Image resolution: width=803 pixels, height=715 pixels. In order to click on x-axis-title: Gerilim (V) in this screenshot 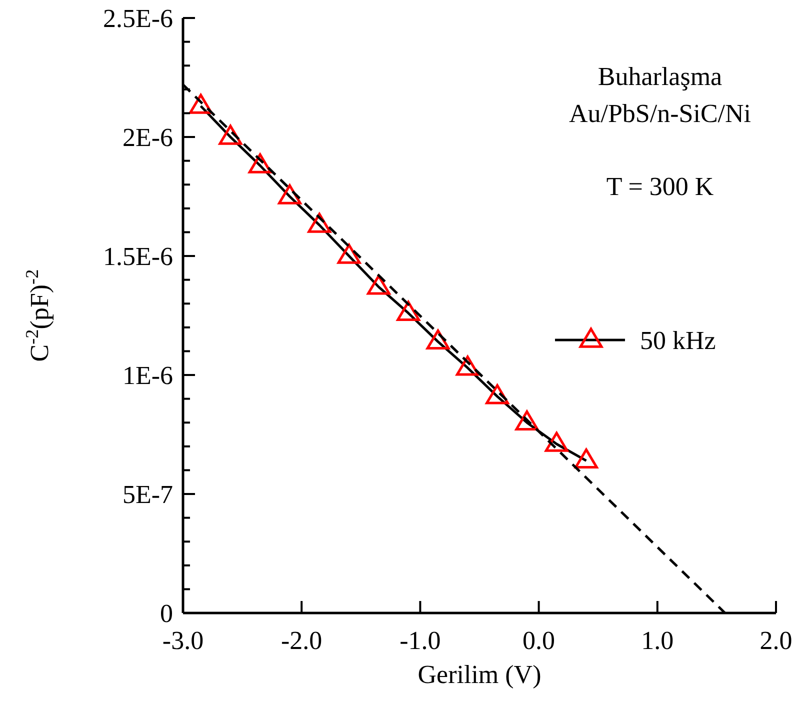, I will do `click(480, 674)`.